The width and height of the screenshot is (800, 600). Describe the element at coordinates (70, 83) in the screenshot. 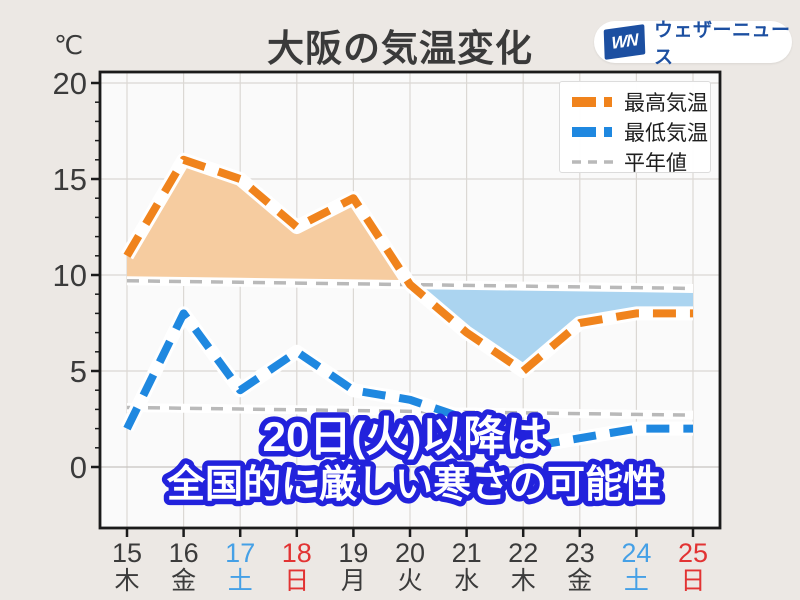

I see `y-axis-label: 20` at that location.